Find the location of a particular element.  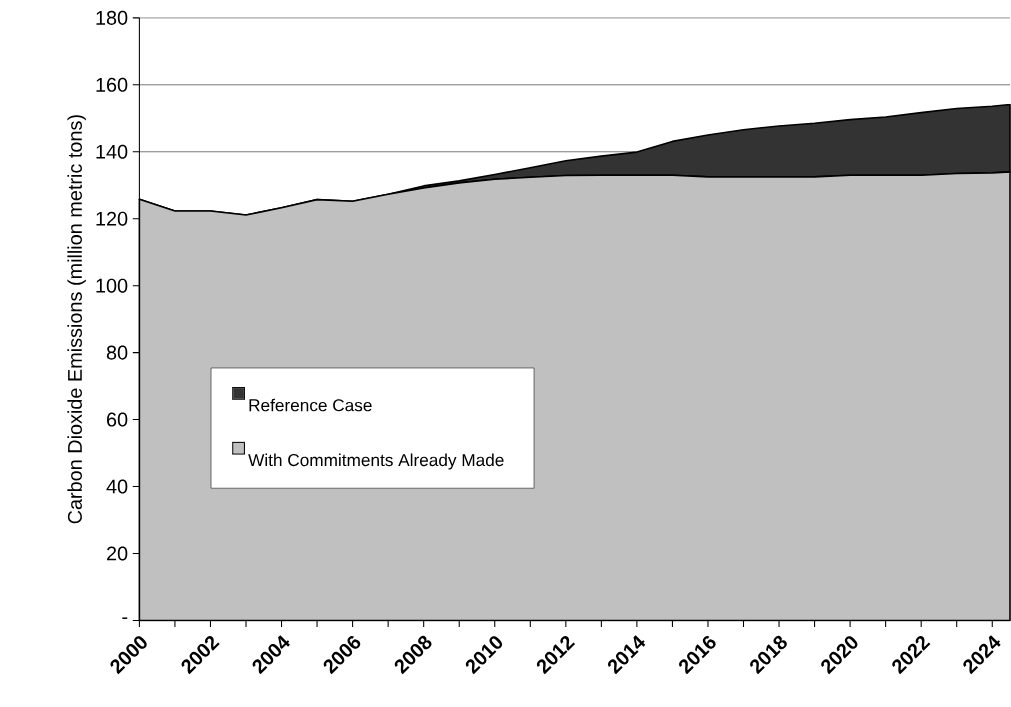

y-tick-label: - is located at coordinates (125, 618).